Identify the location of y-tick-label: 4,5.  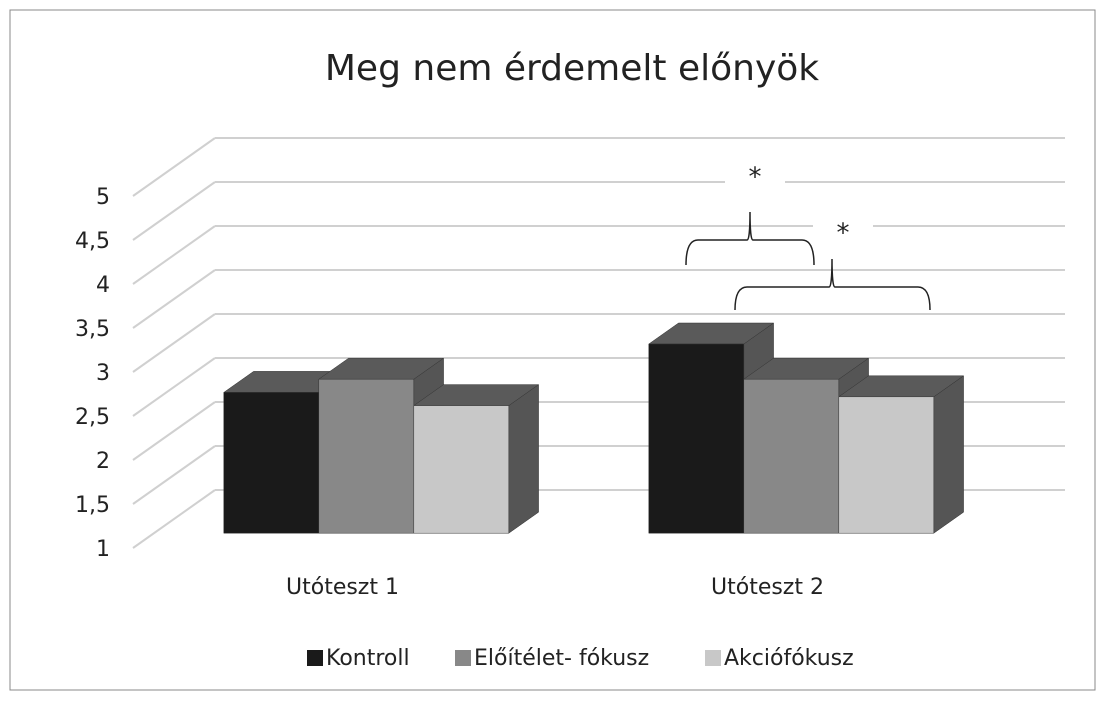
(92, 241).